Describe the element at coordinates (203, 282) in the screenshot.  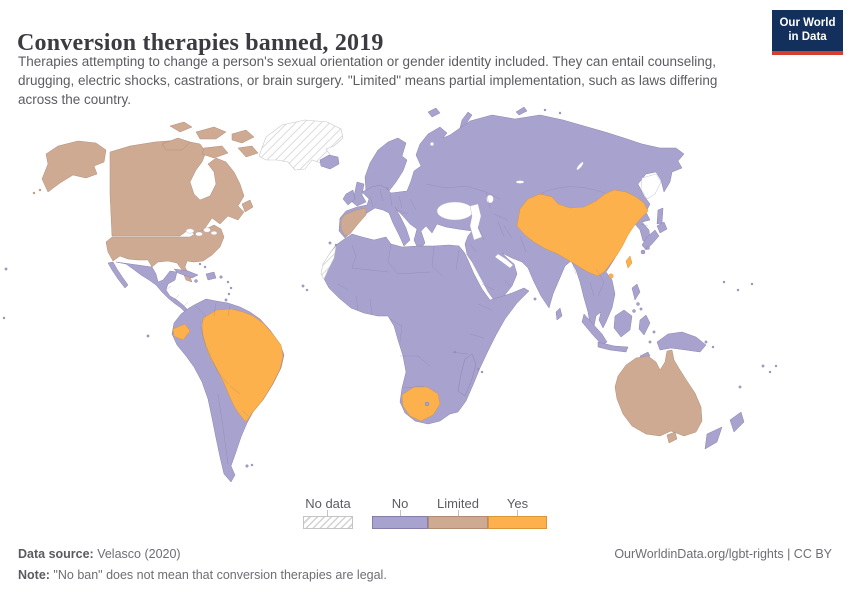
I see `caribbean-islands` at that location.